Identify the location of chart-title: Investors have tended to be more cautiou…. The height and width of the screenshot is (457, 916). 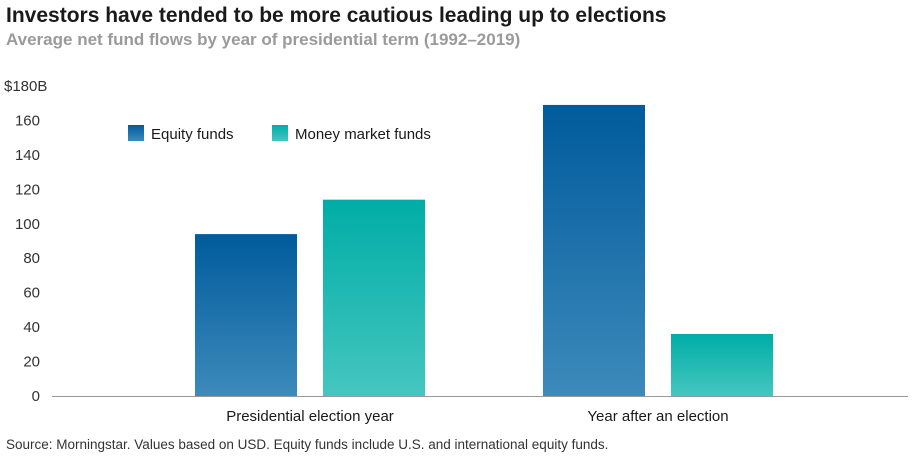
(336, 15).